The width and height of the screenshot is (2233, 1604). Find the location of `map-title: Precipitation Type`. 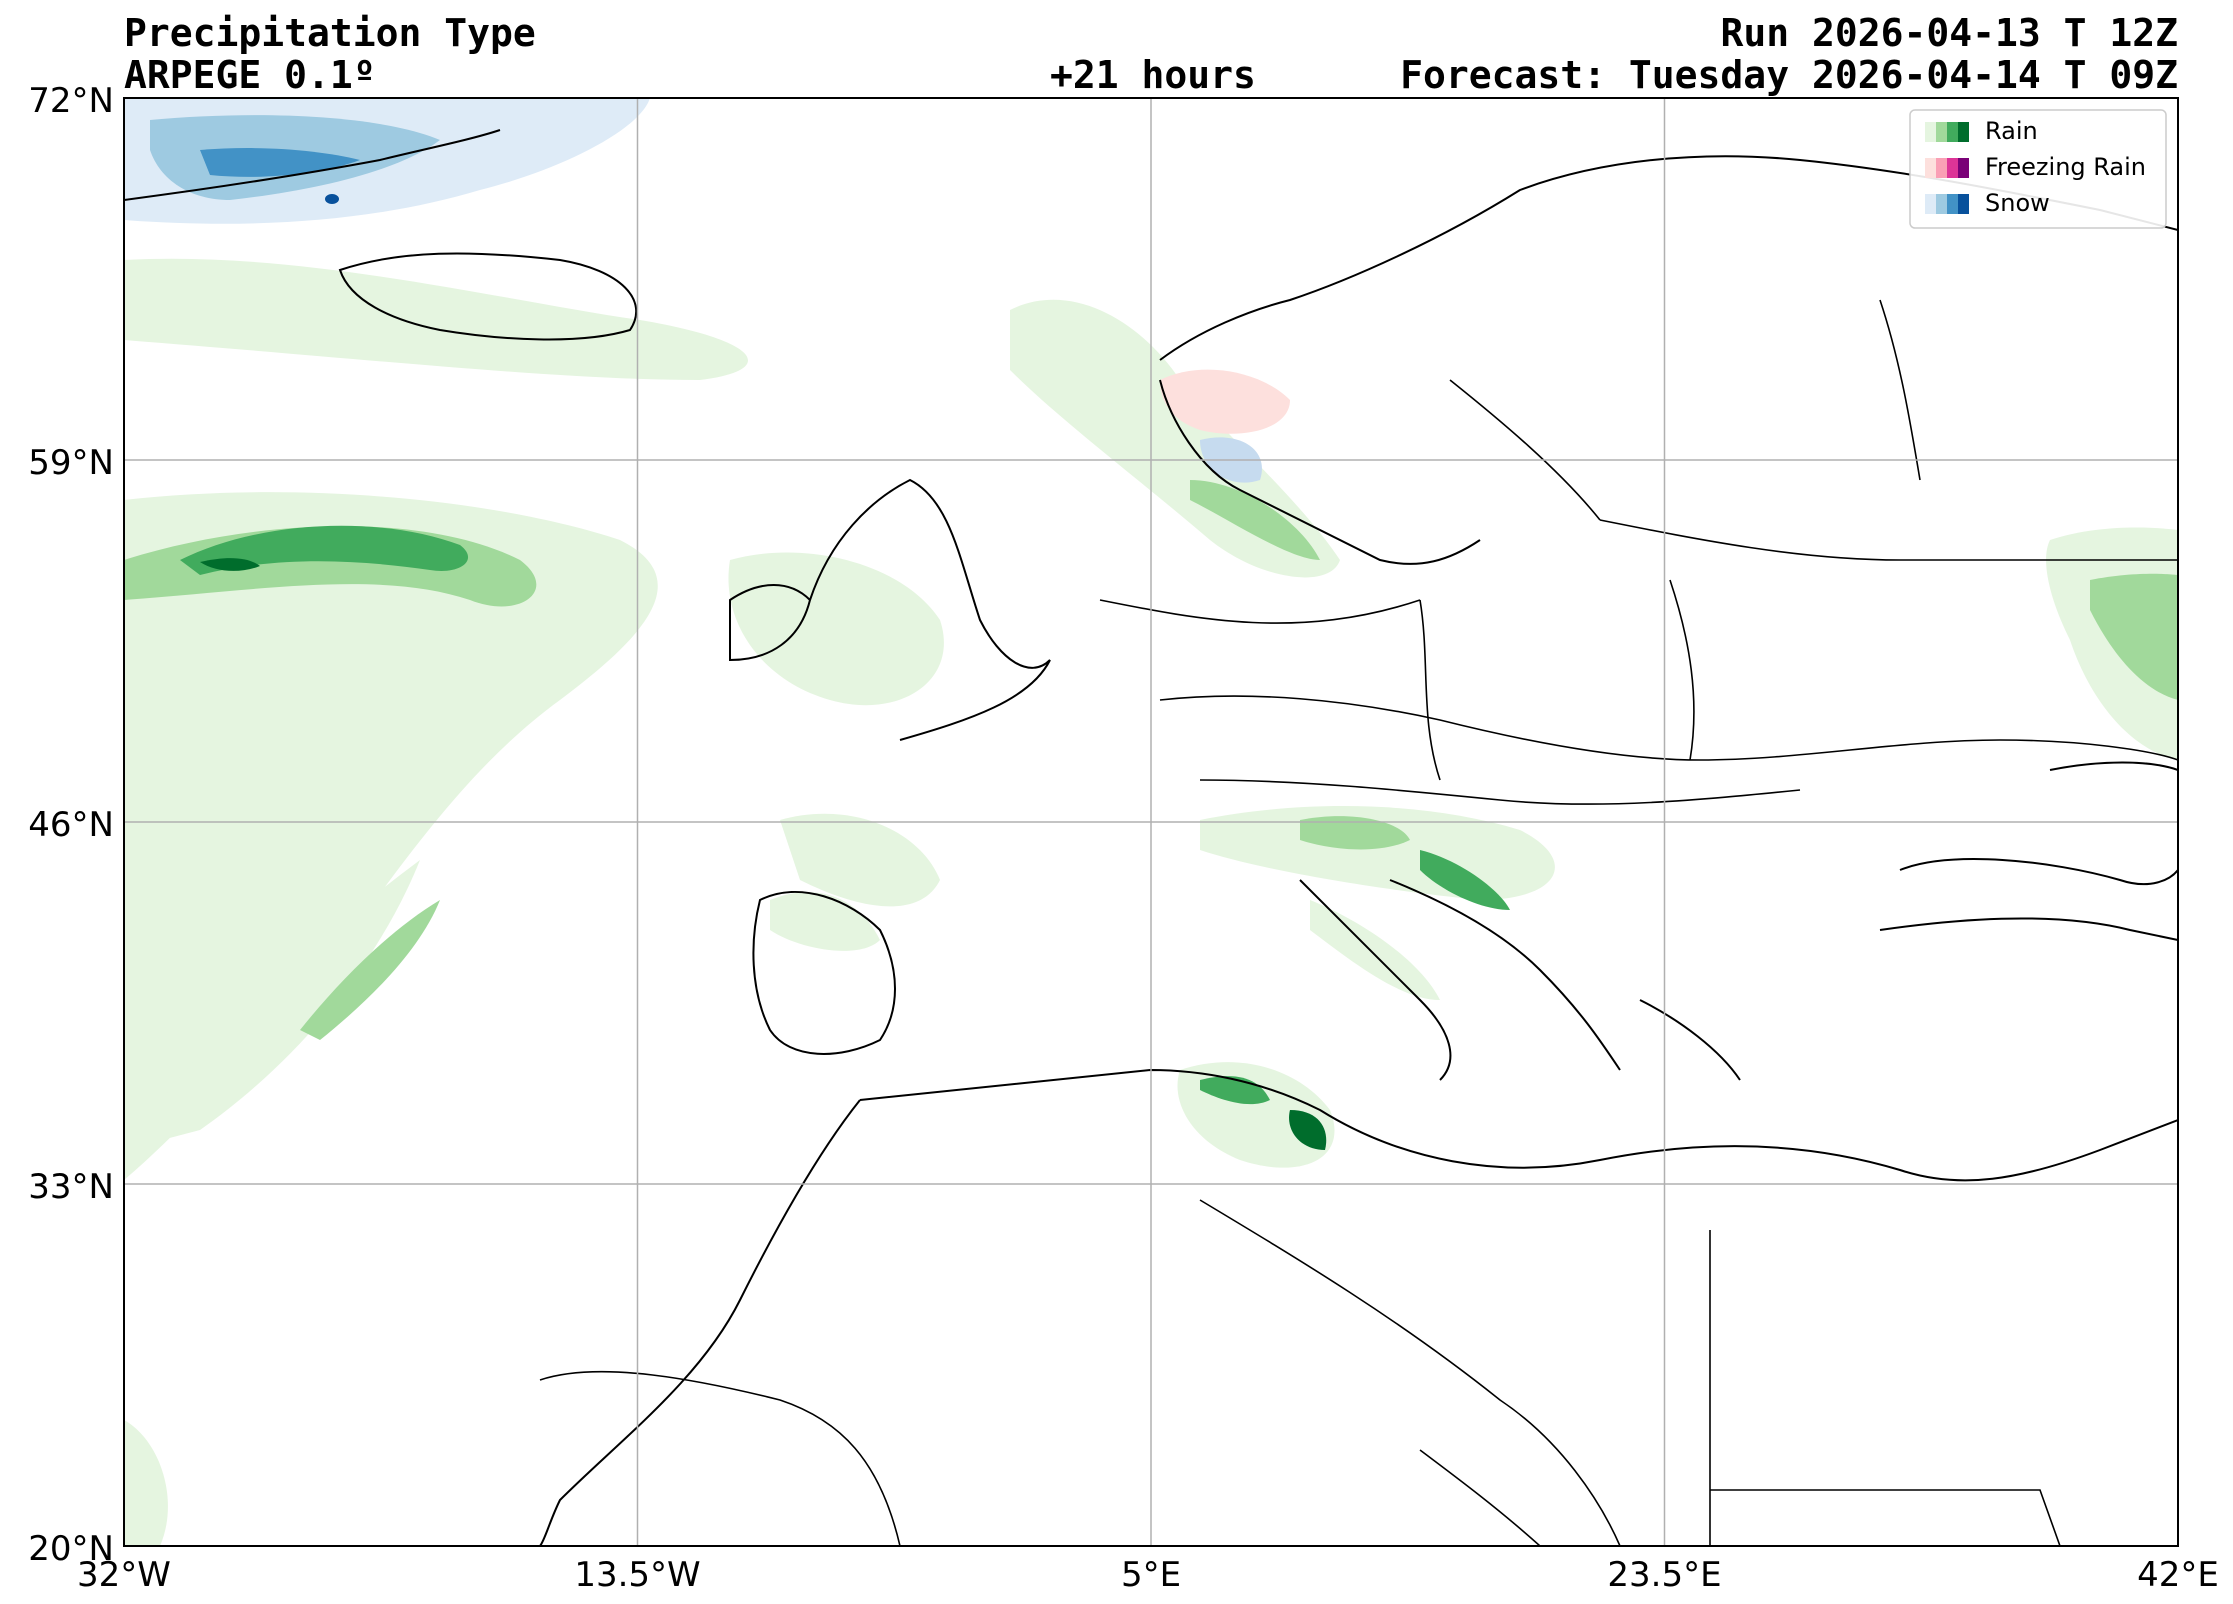

map-title: Precipitation Type is located at coordinates (330, 33).